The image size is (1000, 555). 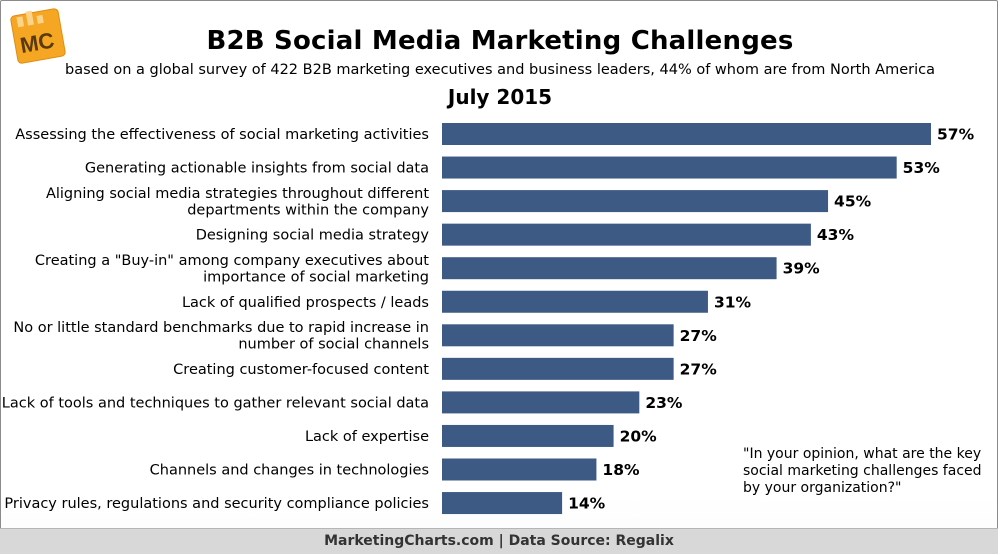 I want to click on category-label-8: Creating customer-focused content, so click(x=301, y=370).